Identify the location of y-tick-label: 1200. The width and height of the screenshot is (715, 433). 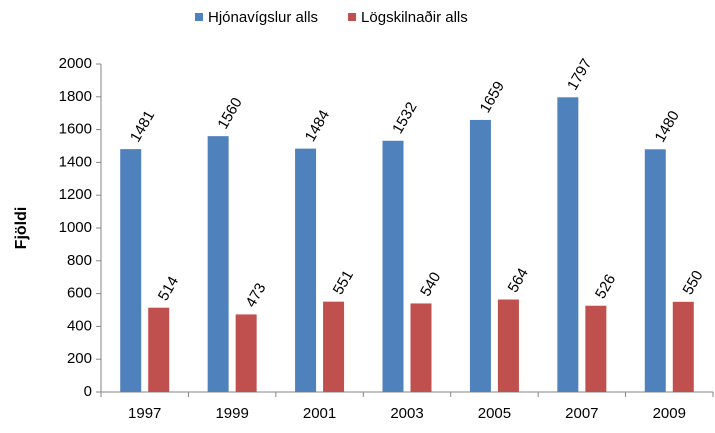
(75, 194).